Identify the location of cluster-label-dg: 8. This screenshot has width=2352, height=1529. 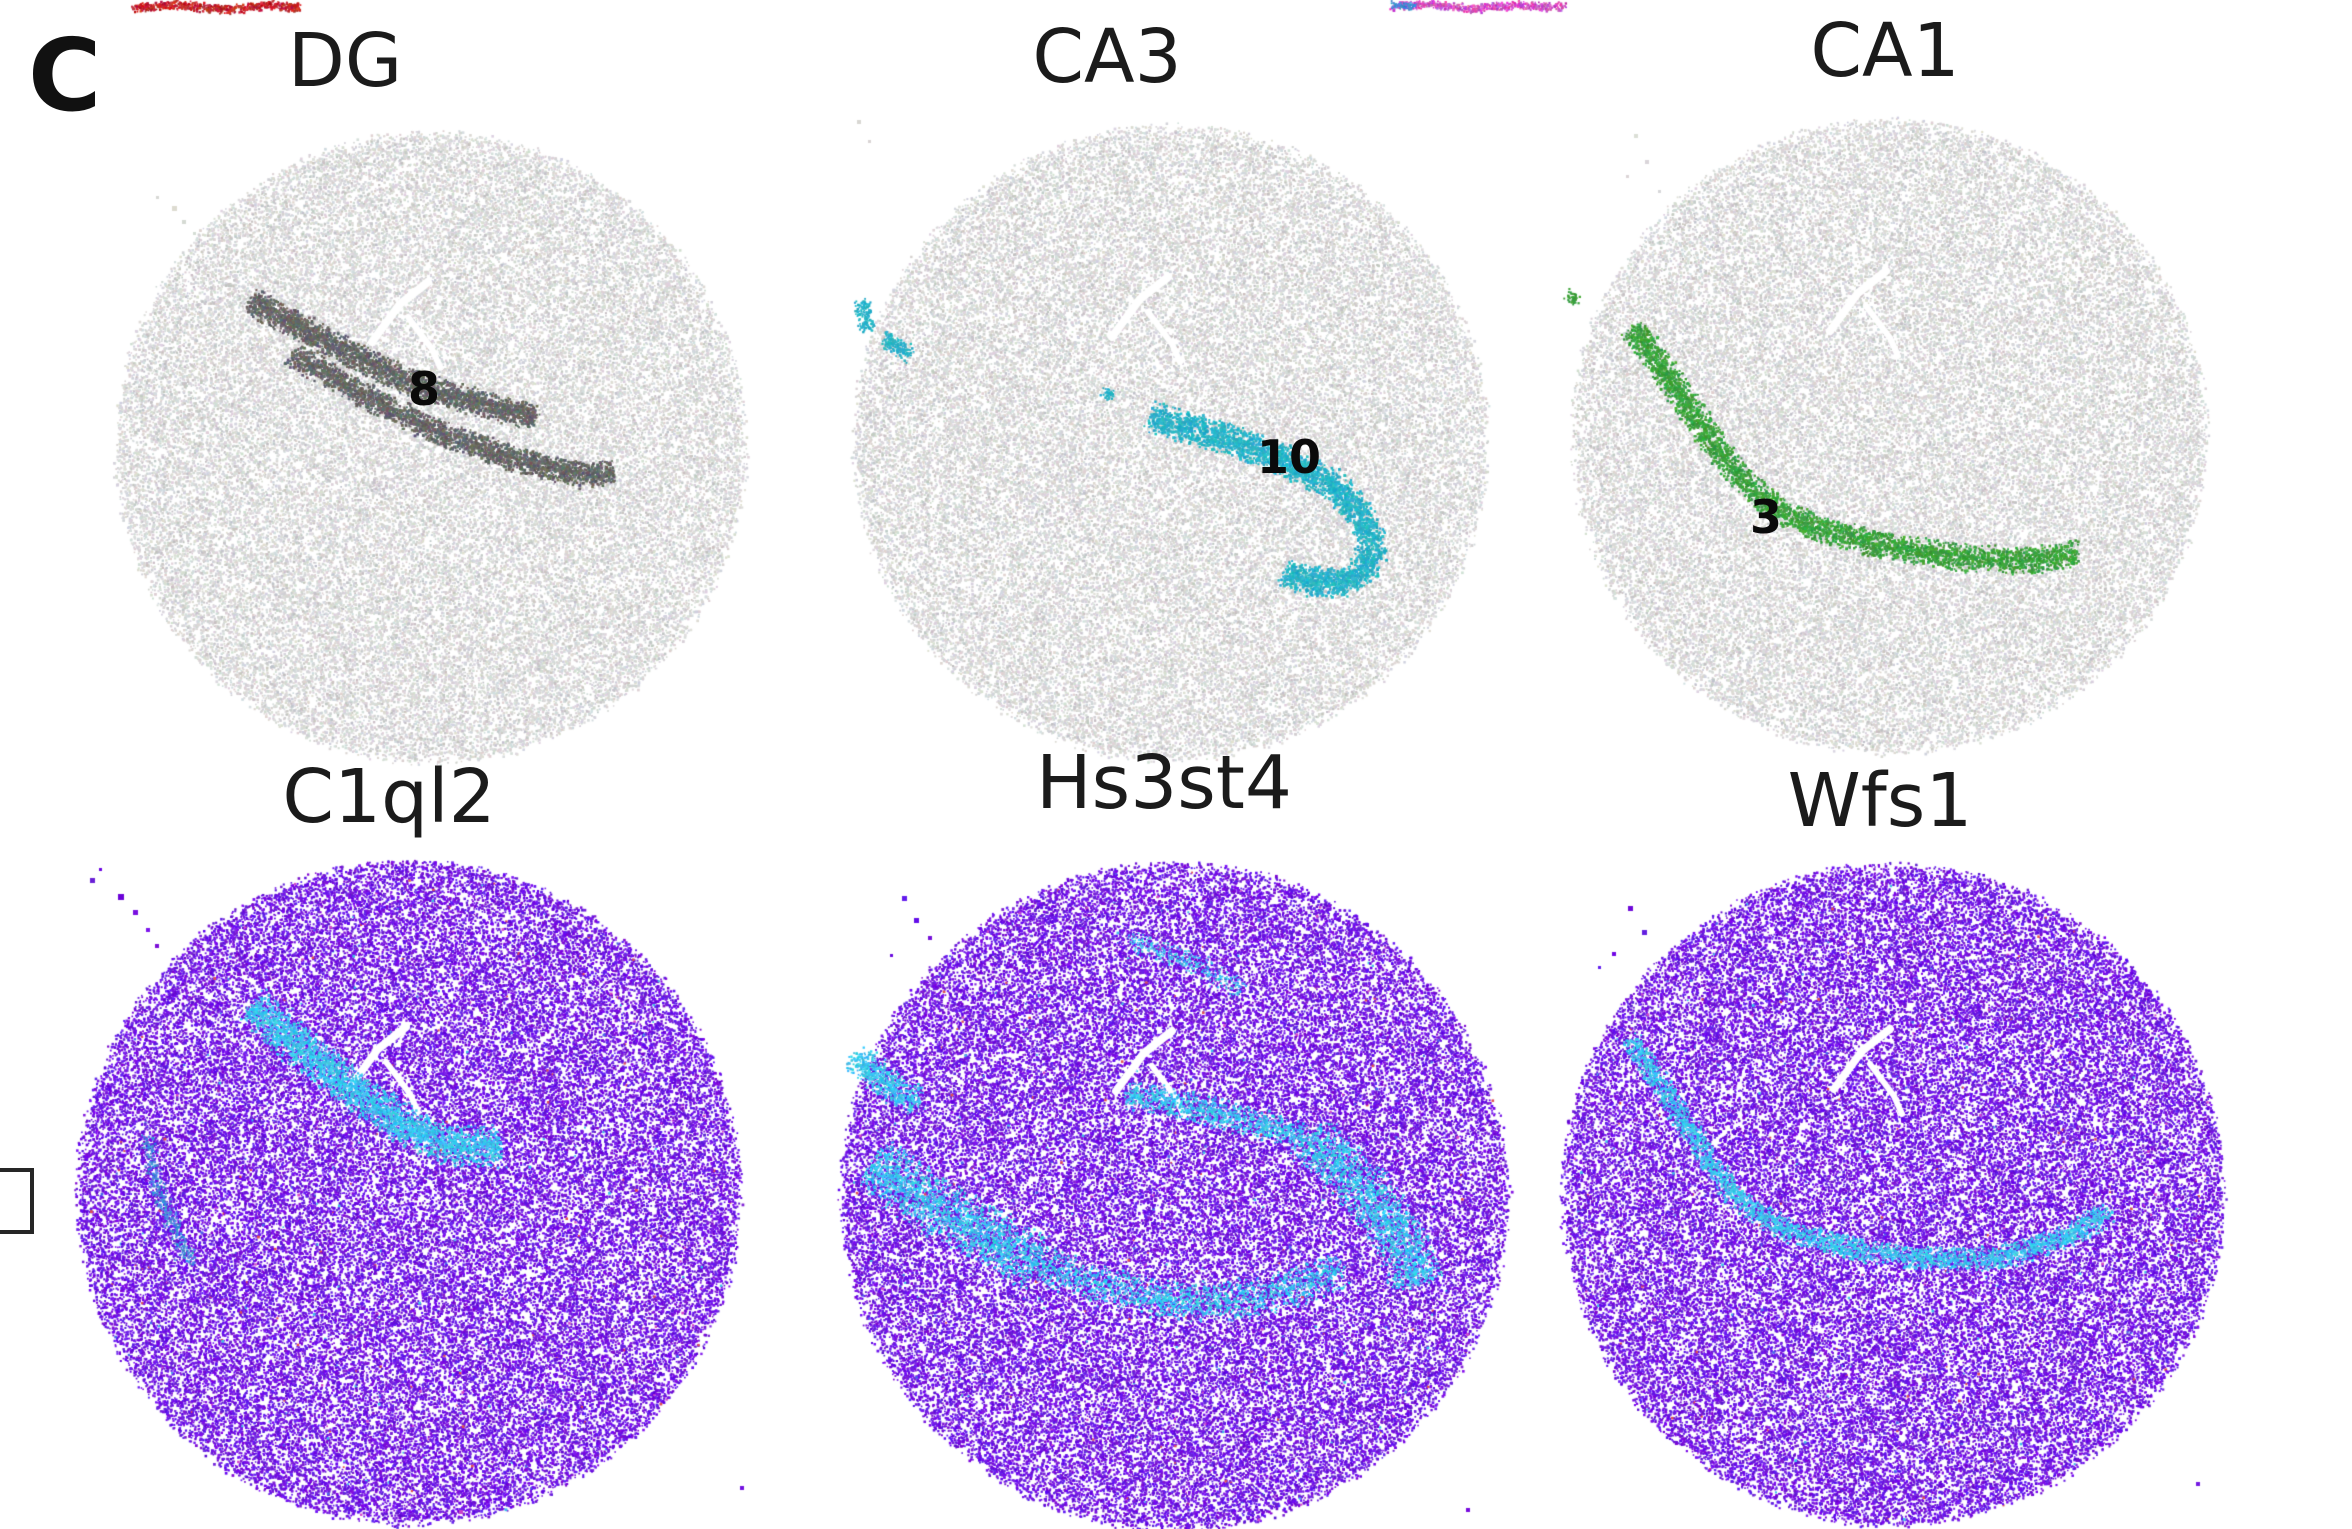
(424, 389).